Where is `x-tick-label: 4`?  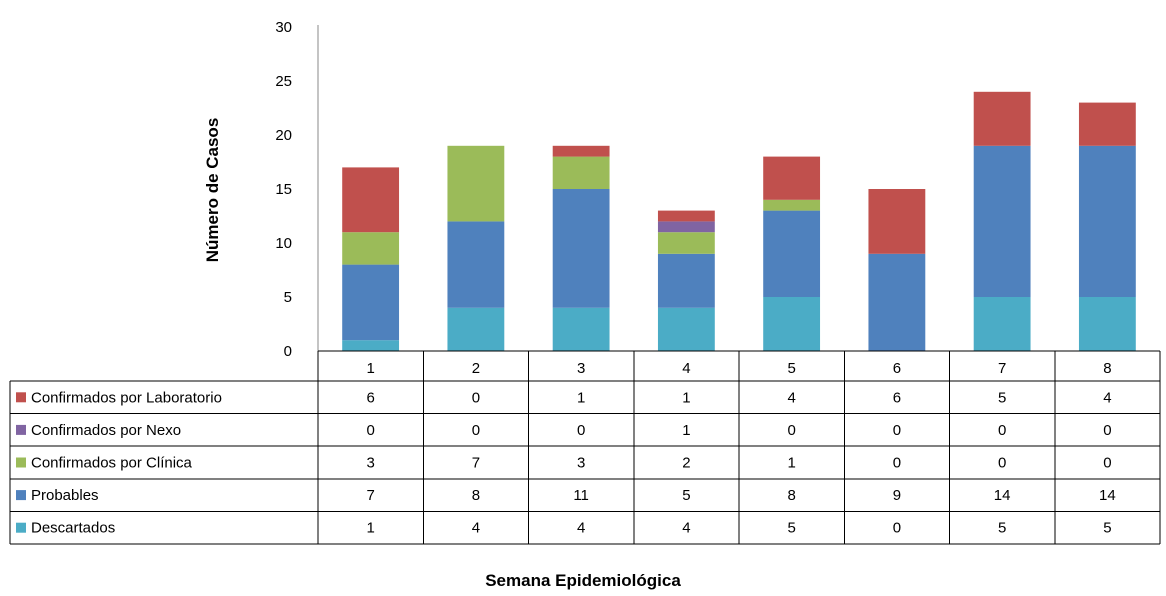
x-tick-label: 4 is located at coordinates (686, 368).